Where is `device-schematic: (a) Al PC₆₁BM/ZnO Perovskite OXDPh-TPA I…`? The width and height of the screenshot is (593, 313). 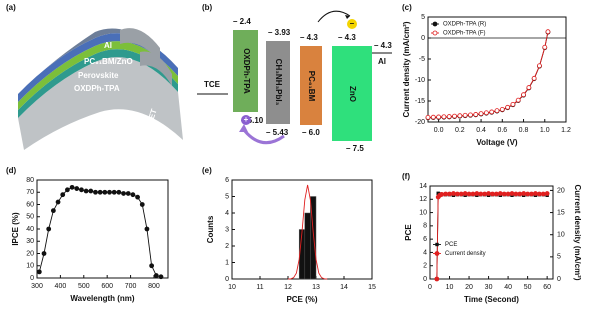
device-schematic: (a) Al PC₆₁BM/ZnO Perovskite OXDPh-TPA I… is located at coordinates (94, 76).